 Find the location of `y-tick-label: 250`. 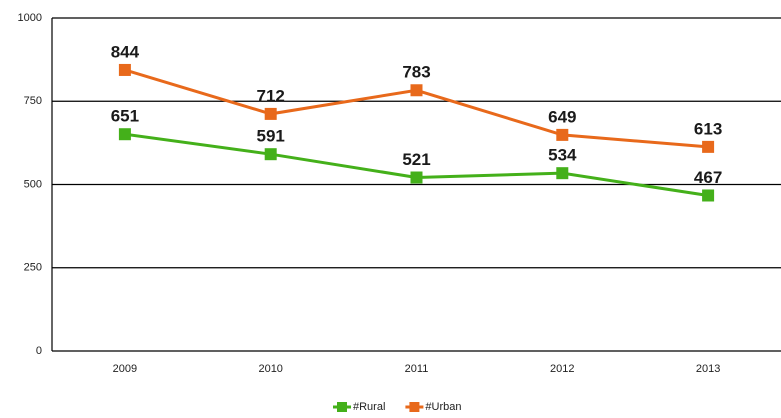

y-tick-label: 250 is located at coordinates (33, 268).